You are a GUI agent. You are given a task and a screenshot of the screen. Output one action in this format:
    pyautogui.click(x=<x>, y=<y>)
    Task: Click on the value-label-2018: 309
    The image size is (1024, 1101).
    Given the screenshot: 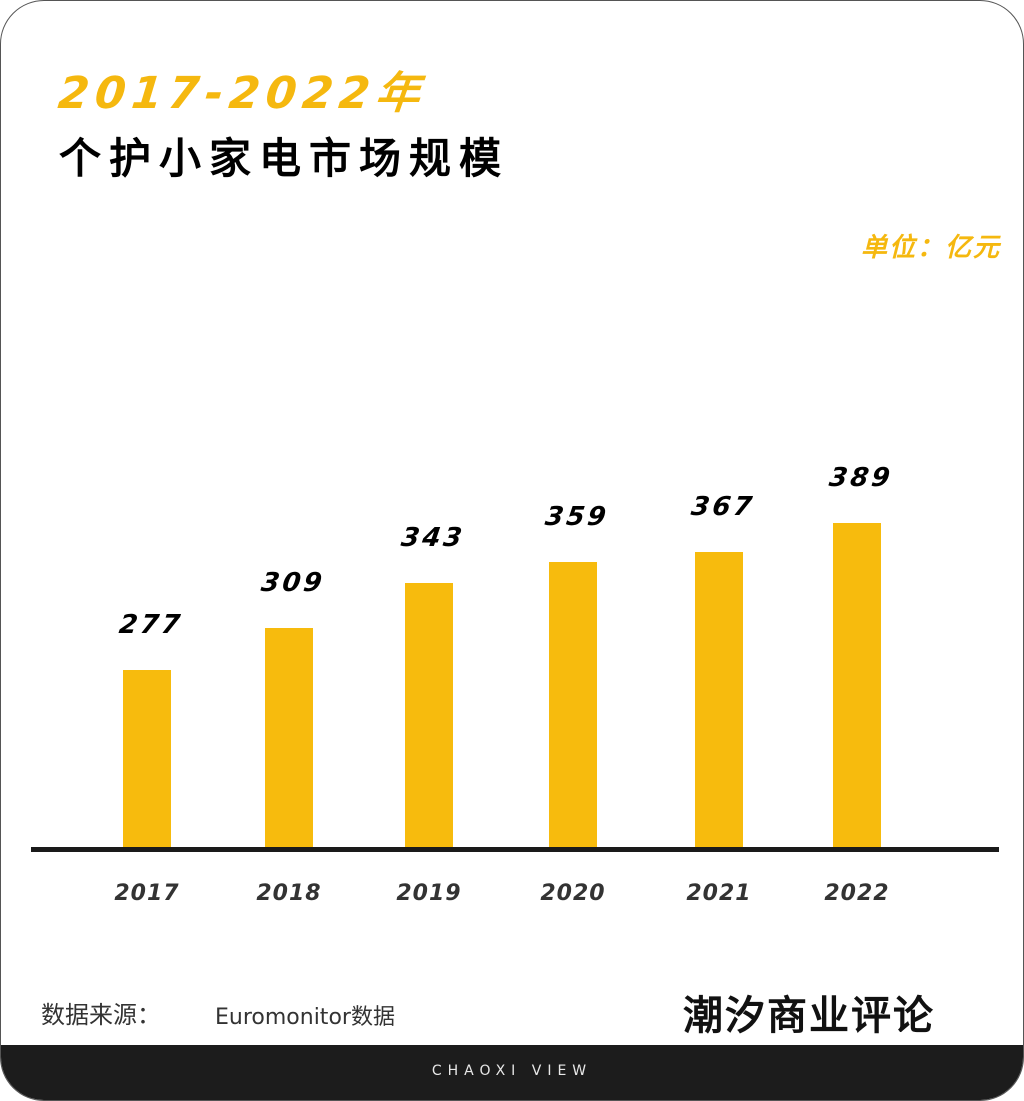 What is the action you would take?
    pyautogui.click(x=293, y=583)
    